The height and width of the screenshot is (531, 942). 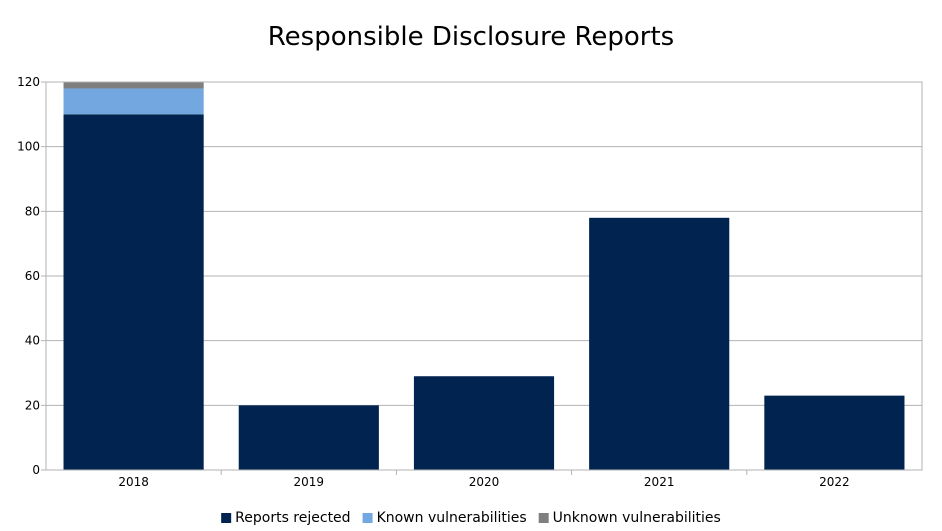 I want to click on legend-swatch-unknown-vulnerabilities, so click(x=543, y=518).